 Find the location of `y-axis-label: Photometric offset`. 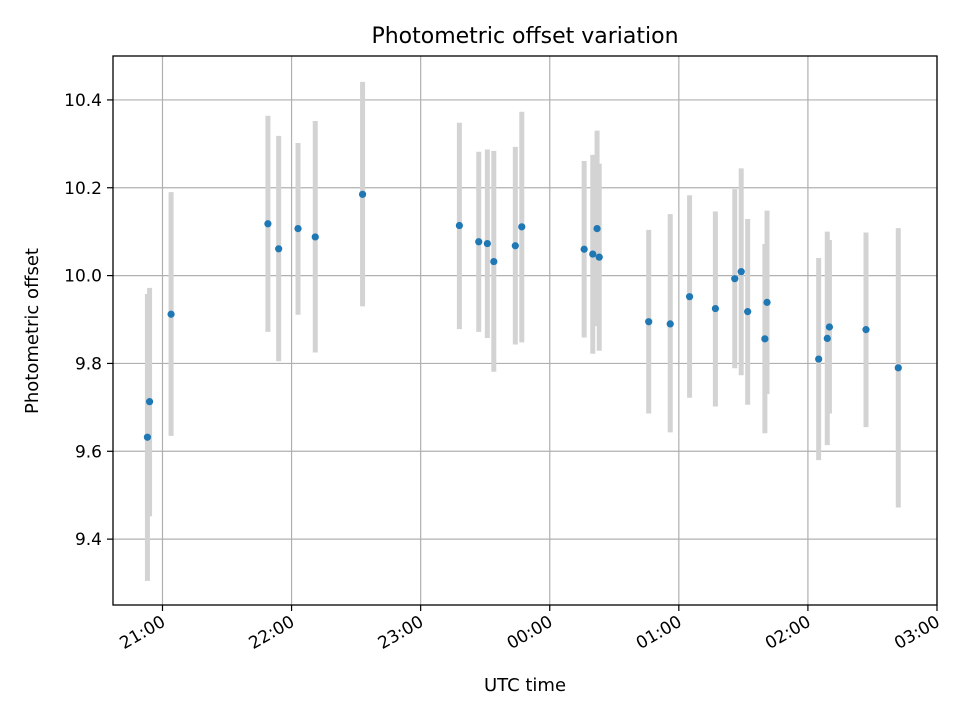

y-axis-label: Photometric offset is located at coordinates (32, 331).